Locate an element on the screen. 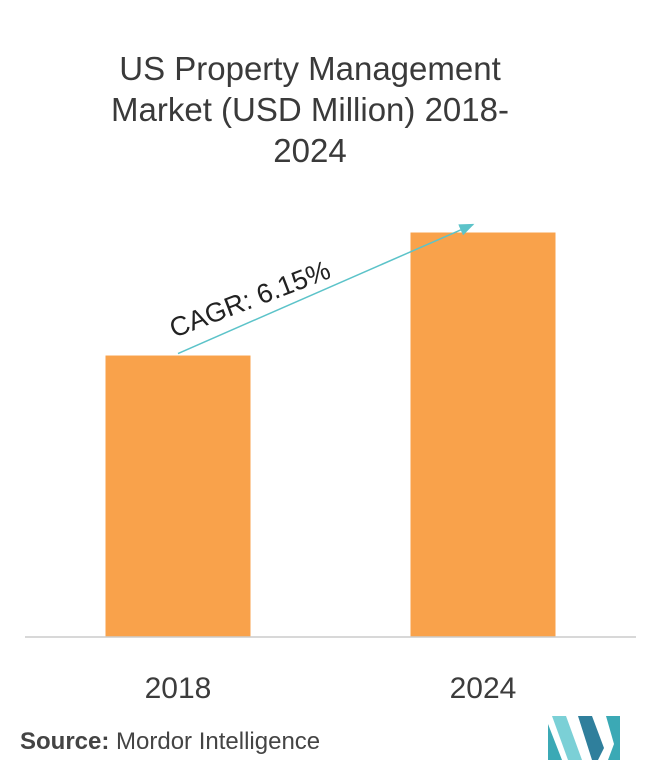  chart-title-line-2: Market (USD Million) 2018- is located at coordinates (310, 109).